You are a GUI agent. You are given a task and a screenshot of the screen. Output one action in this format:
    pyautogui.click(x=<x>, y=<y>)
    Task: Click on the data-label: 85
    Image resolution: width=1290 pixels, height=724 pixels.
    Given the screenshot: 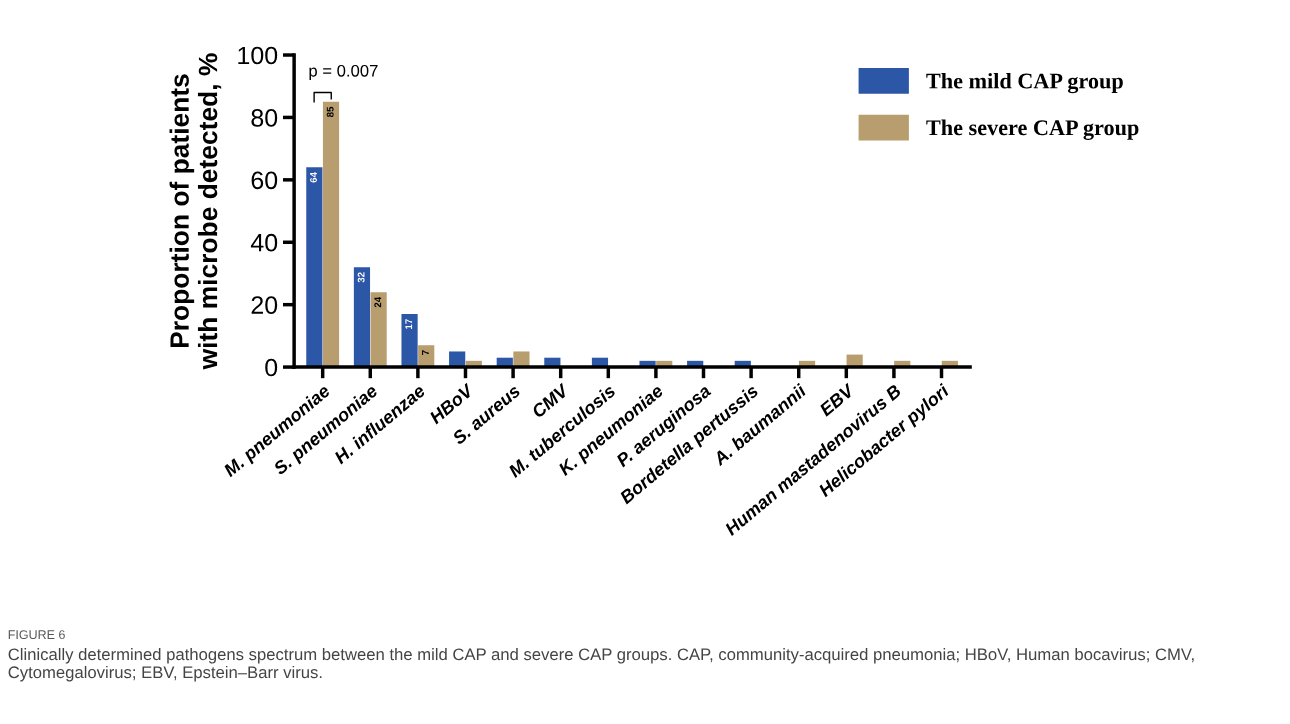 What is the action you would take?
    pyautogui.click(x=330, y=112)
    